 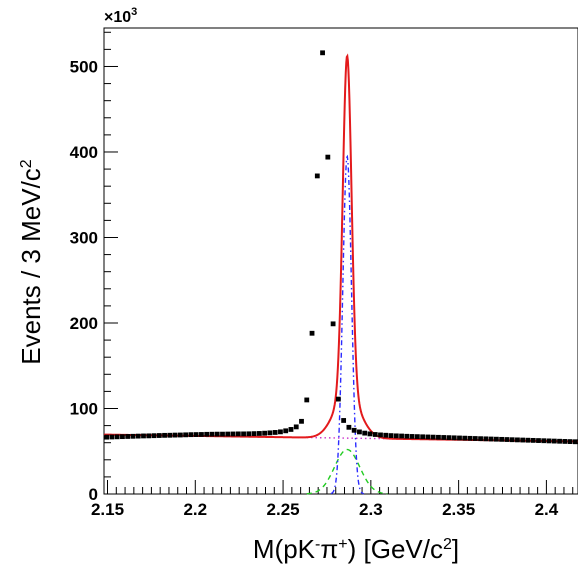 What do you see at coordinates (84, 237) in the screenshot?
I see `y-tick-label: 300` at bounding box center [84, 237].